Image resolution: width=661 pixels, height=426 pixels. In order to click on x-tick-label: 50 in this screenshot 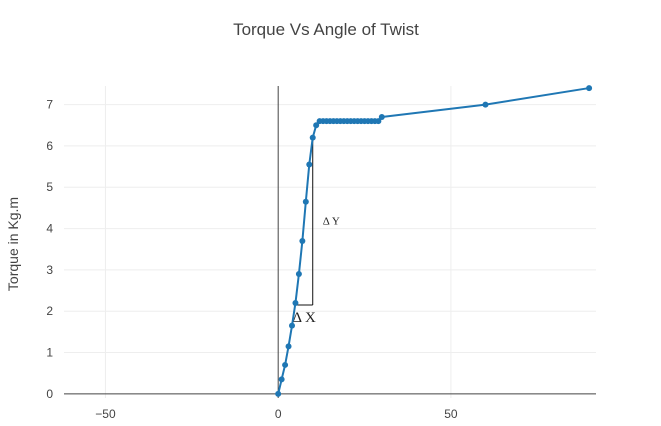, I will do `click(451, 414)`.